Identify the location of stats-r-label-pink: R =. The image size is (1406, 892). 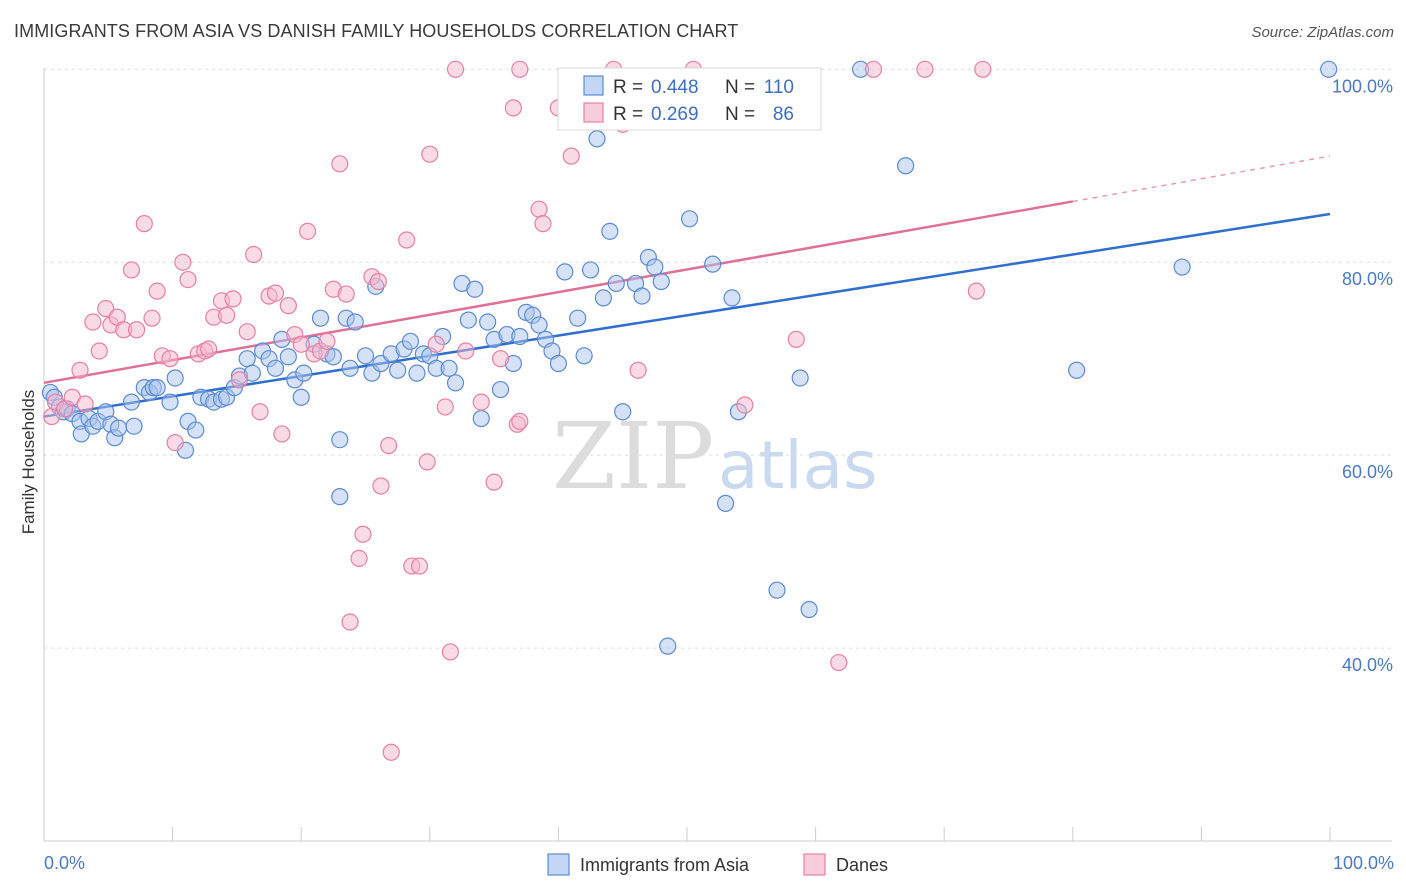
(628, 114).